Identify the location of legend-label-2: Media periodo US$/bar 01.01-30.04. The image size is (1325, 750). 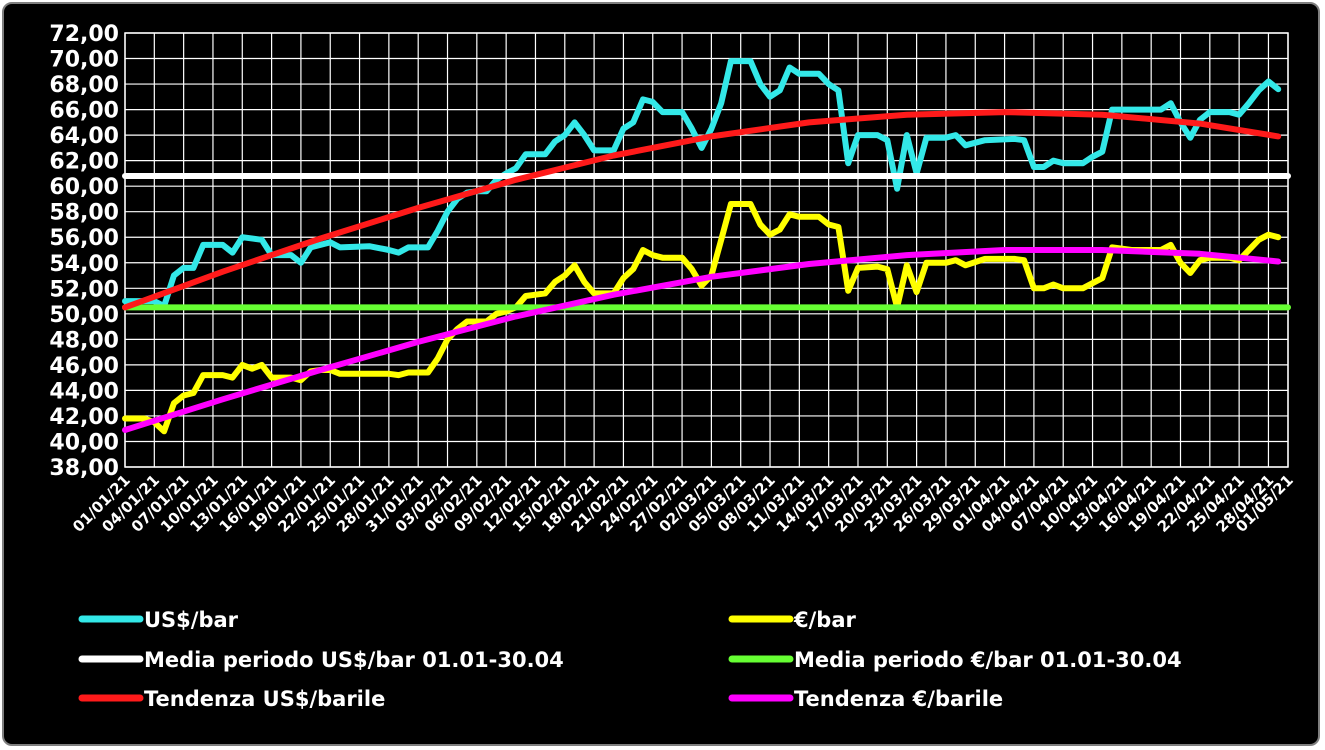
(354, 660).